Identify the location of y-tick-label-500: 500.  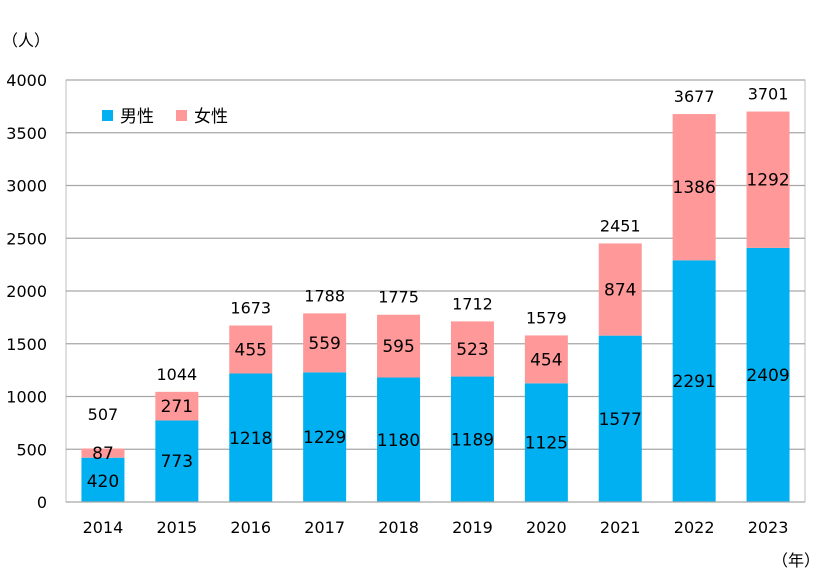
(31, 449).